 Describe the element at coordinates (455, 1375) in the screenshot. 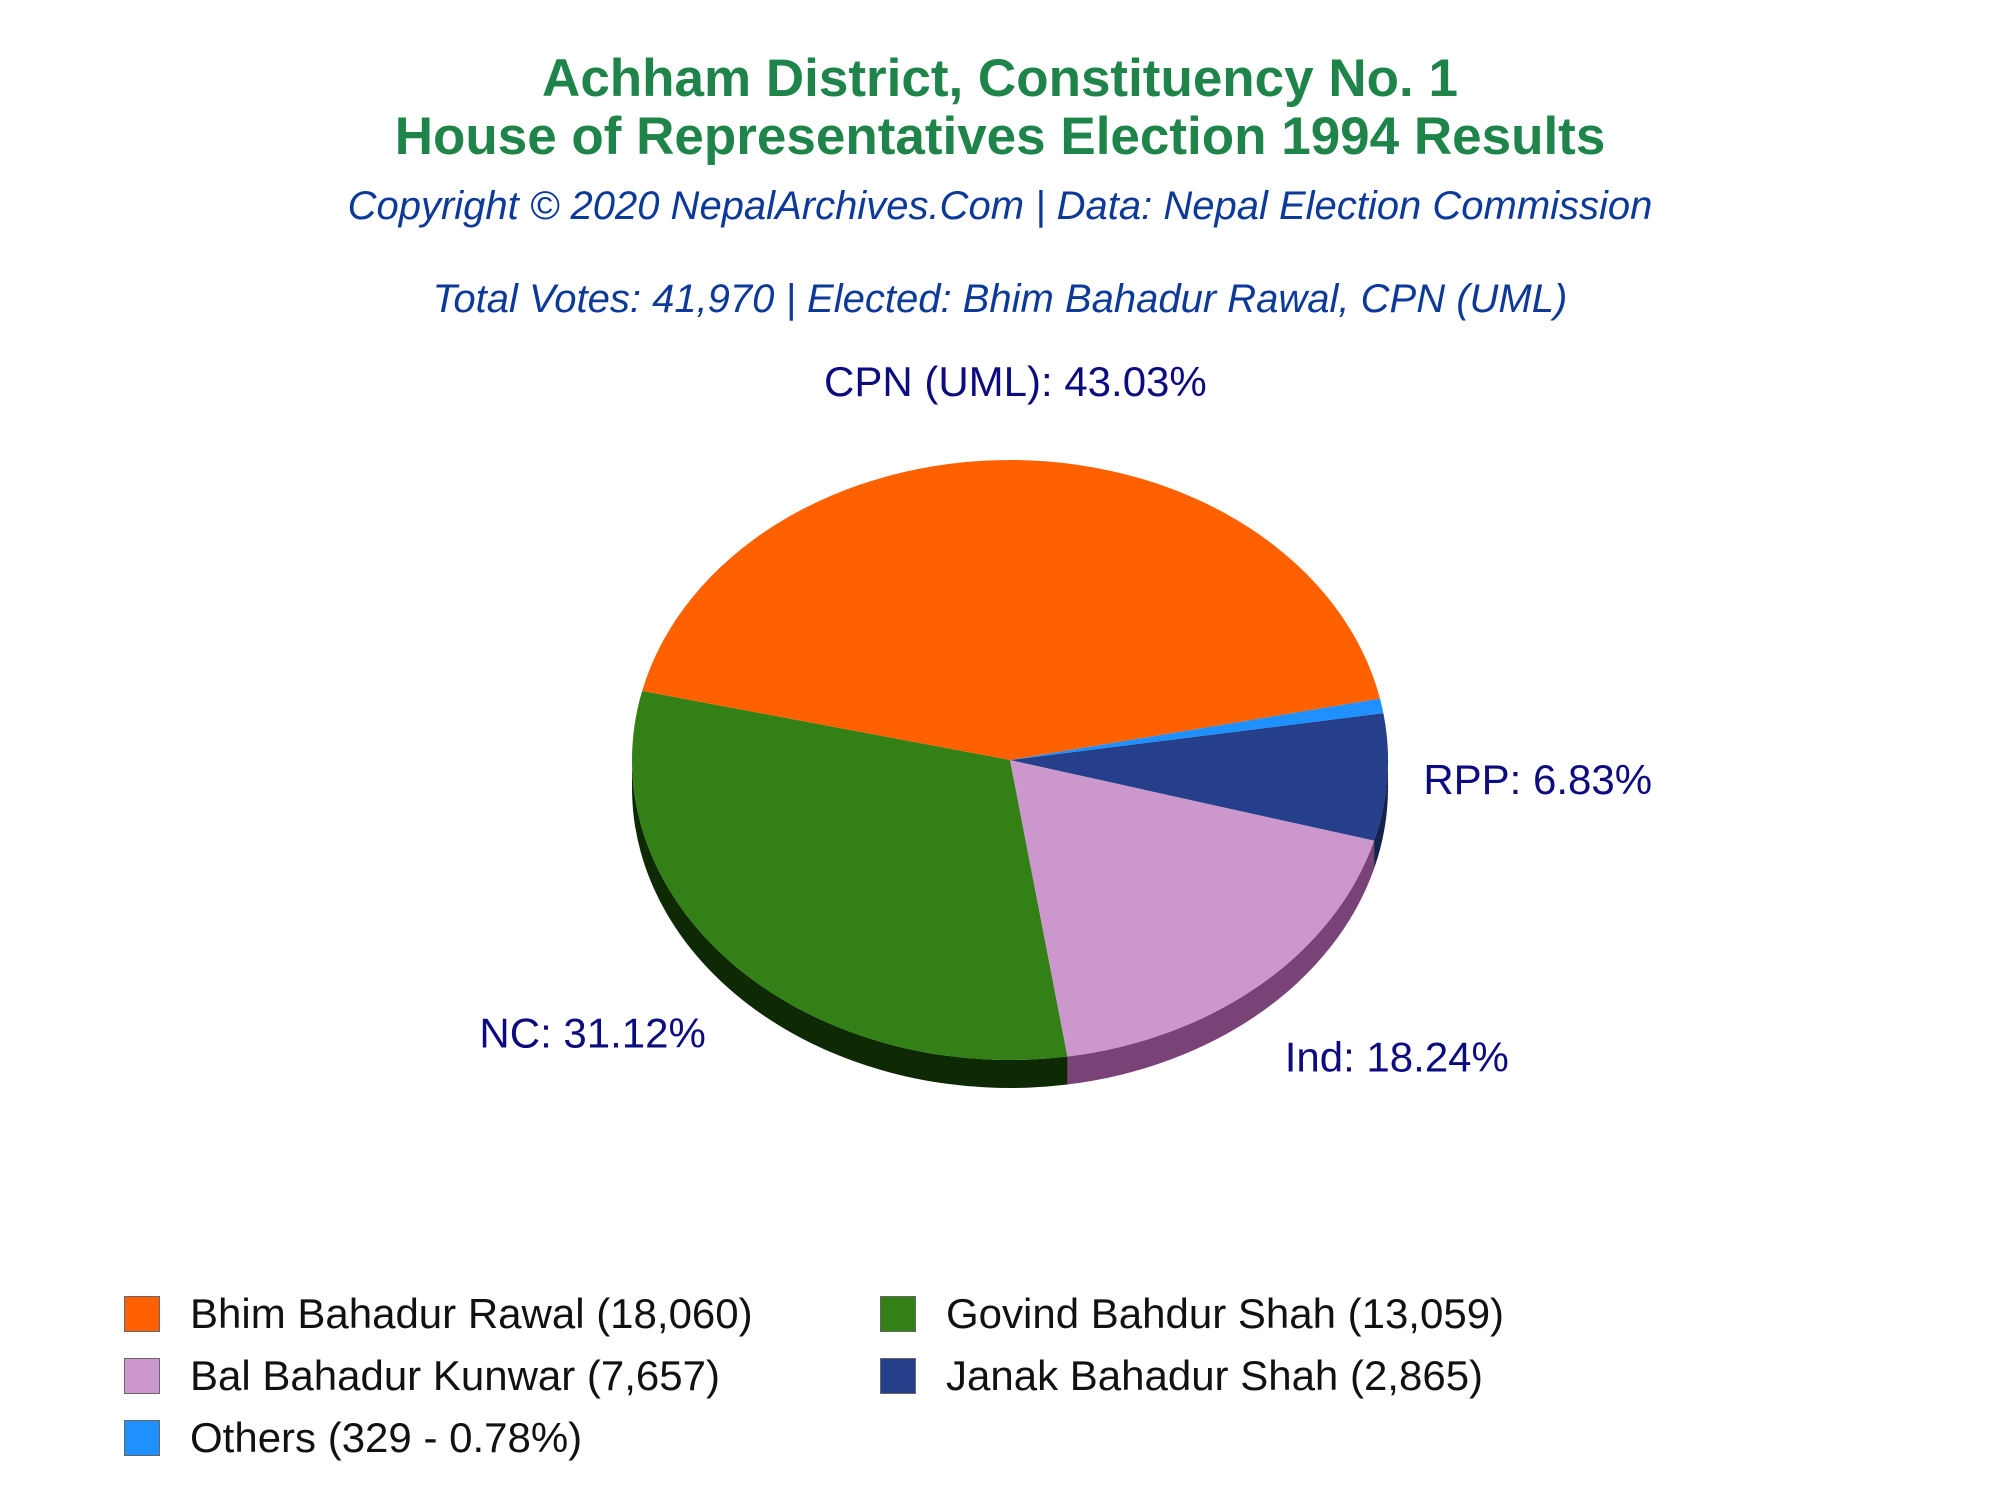

I see `legend-label: Bal Bahadur Kunwar (7,657)` at that location.